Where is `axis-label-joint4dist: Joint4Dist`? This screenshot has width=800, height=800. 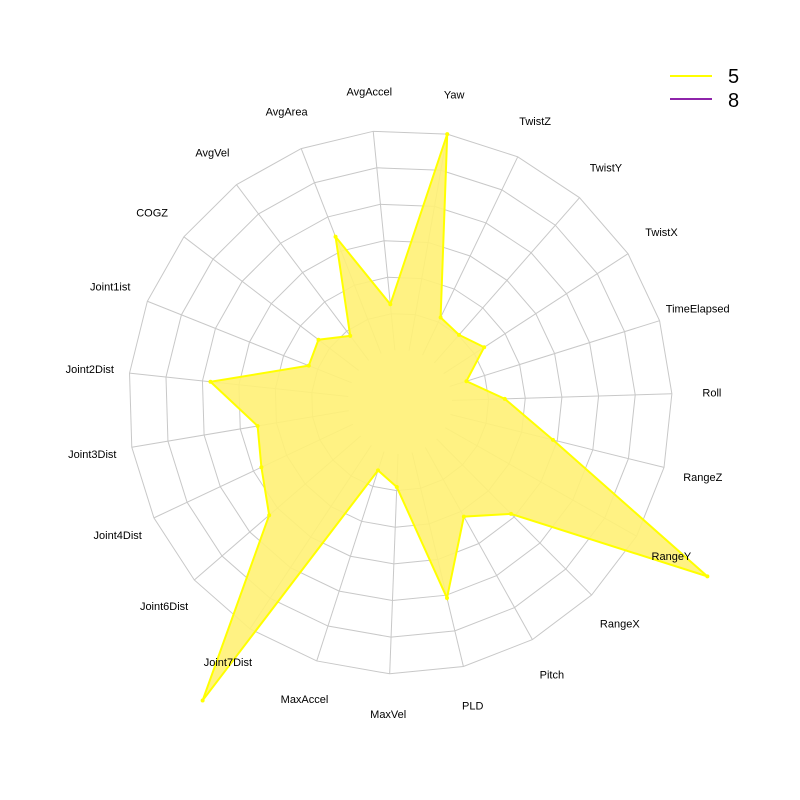 axis-label-joint4dist: Joint4Dist is located at coordinates (118, 536).